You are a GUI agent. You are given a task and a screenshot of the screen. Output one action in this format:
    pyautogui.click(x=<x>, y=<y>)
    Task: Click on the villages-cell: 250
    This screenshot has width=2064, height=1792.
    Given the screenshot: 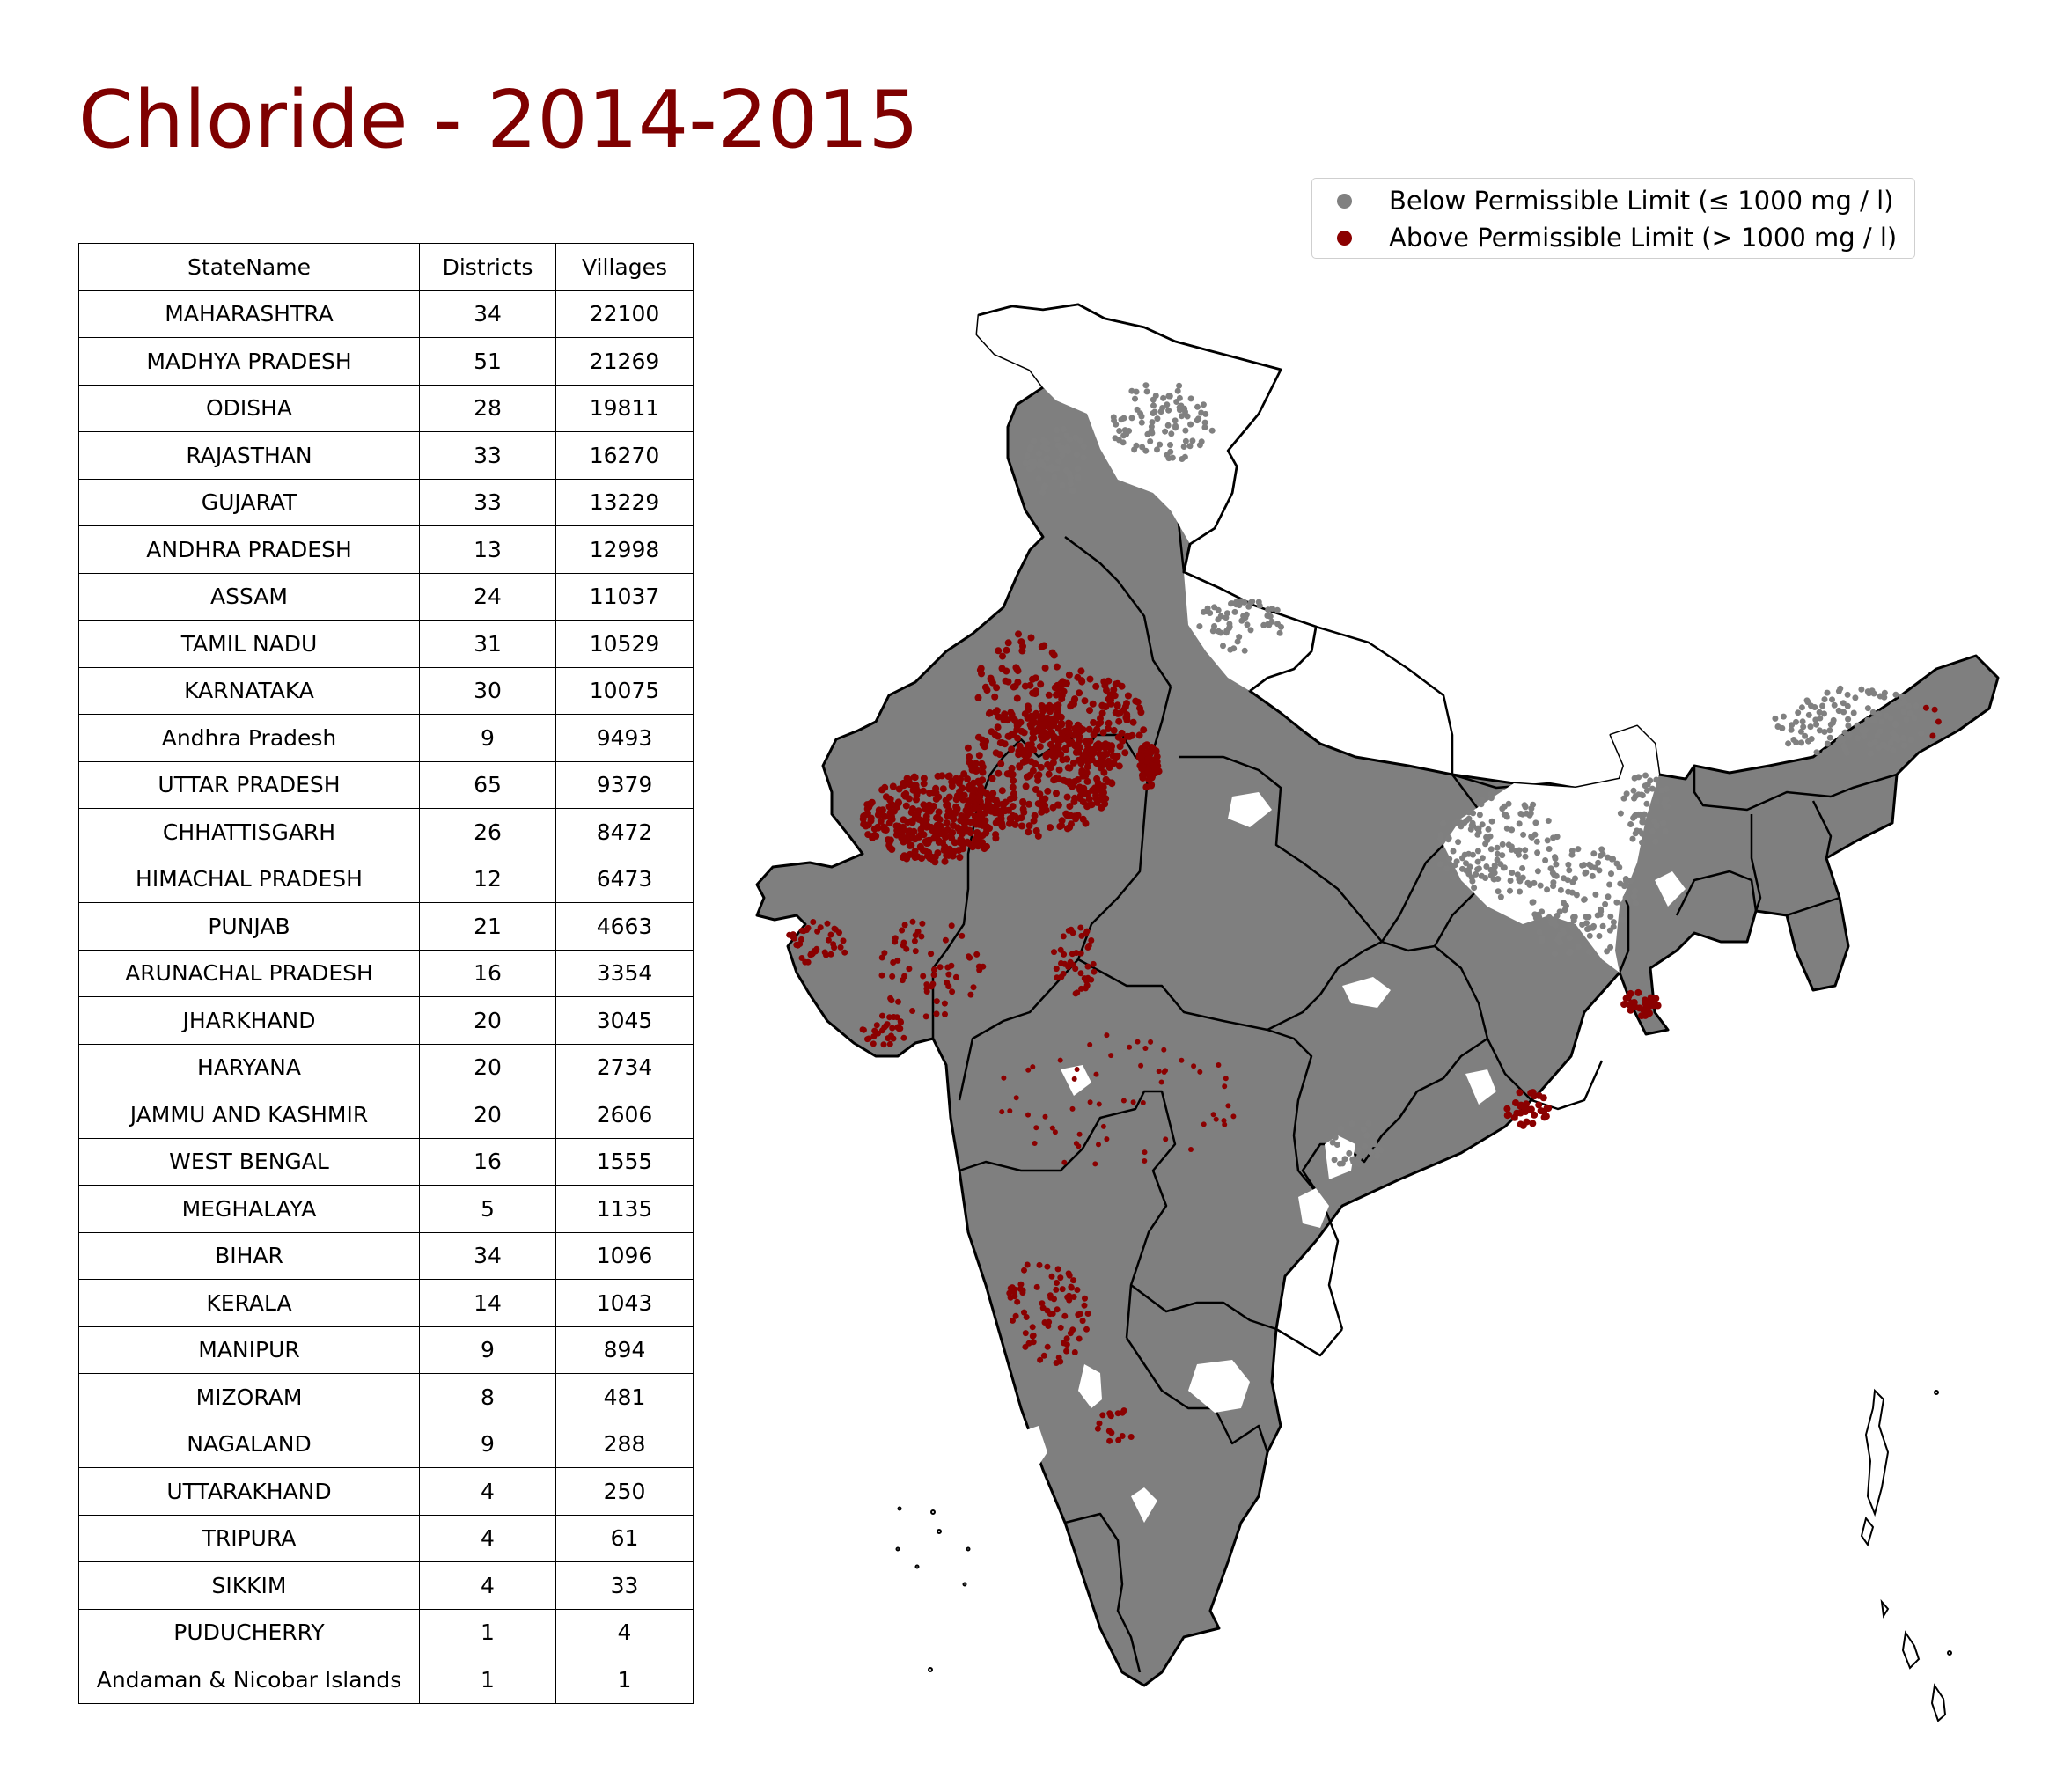 What is the action you would take?
    pyautogui.click(x=624, y=1491)
    